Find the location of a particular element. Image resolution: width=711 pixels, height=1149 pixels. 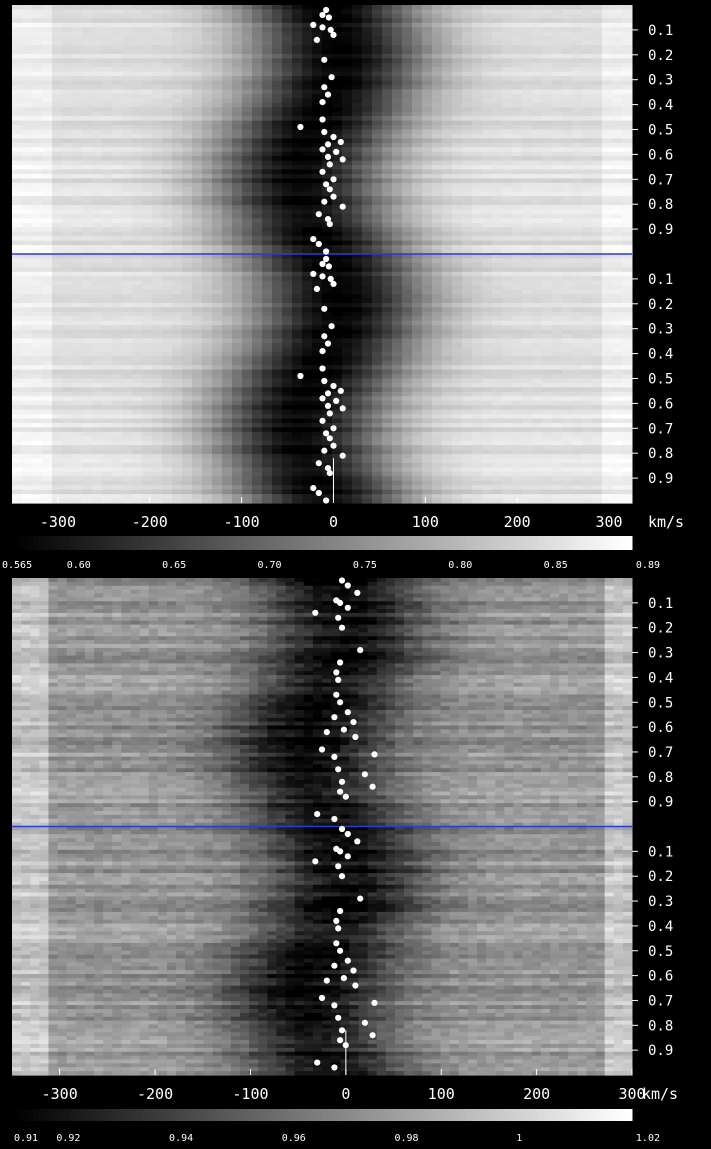

velocity-points is located at coordinates (345, 824).